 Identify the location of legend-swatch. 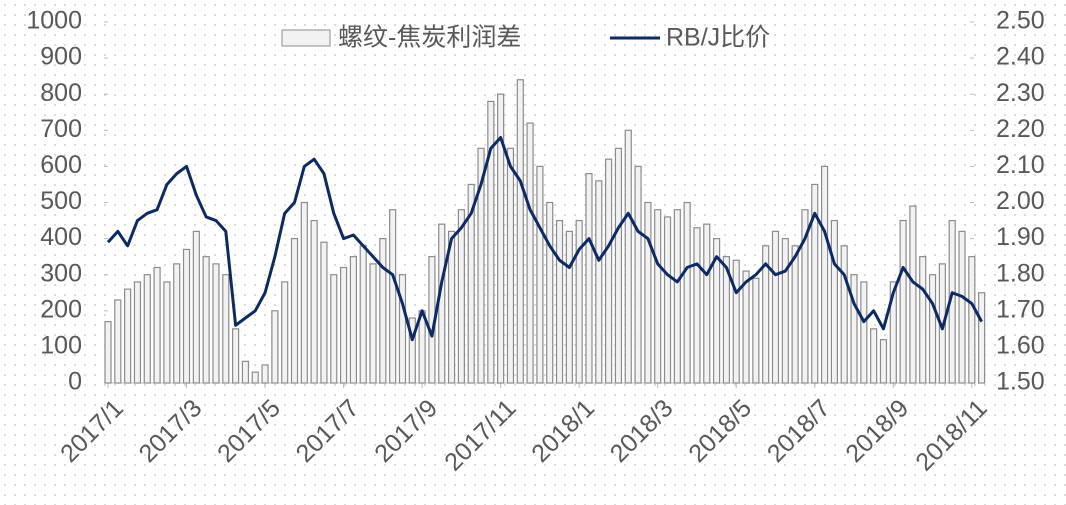
(306, 38).